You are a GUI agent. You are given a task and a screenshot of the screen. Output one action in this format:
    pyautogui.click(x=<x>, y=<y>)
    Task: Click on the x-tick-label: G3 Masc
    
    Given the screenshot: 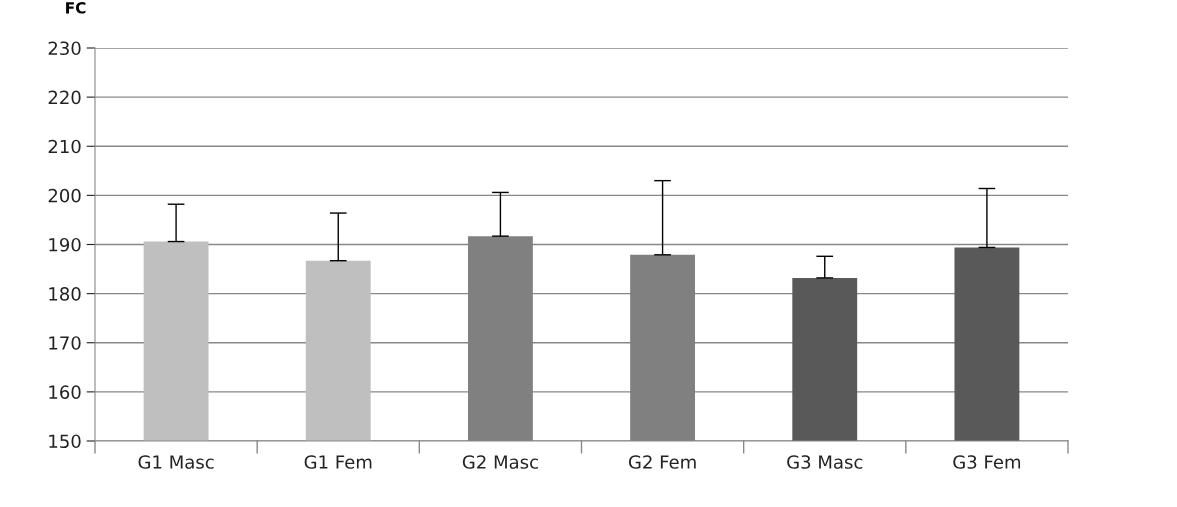 What is the action you would take?
    pyautogui.click(x=825, y=462)
    